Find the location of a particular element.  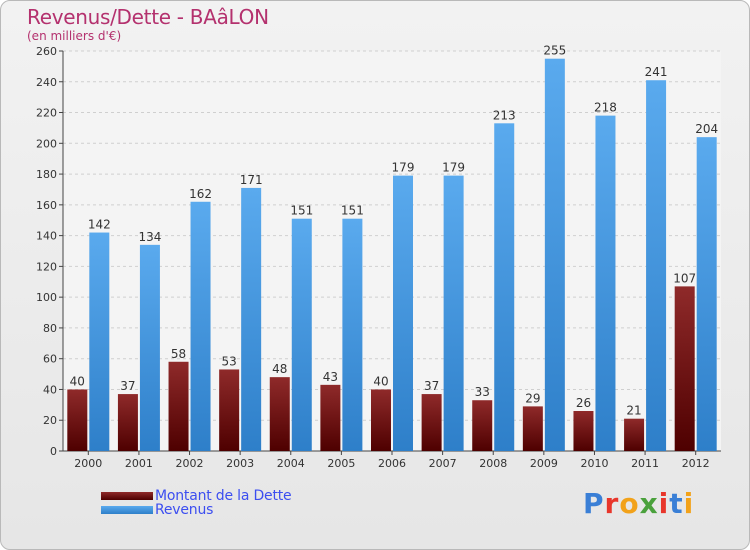

x-tick-label: 2001 is located at coordinates (139, 463).